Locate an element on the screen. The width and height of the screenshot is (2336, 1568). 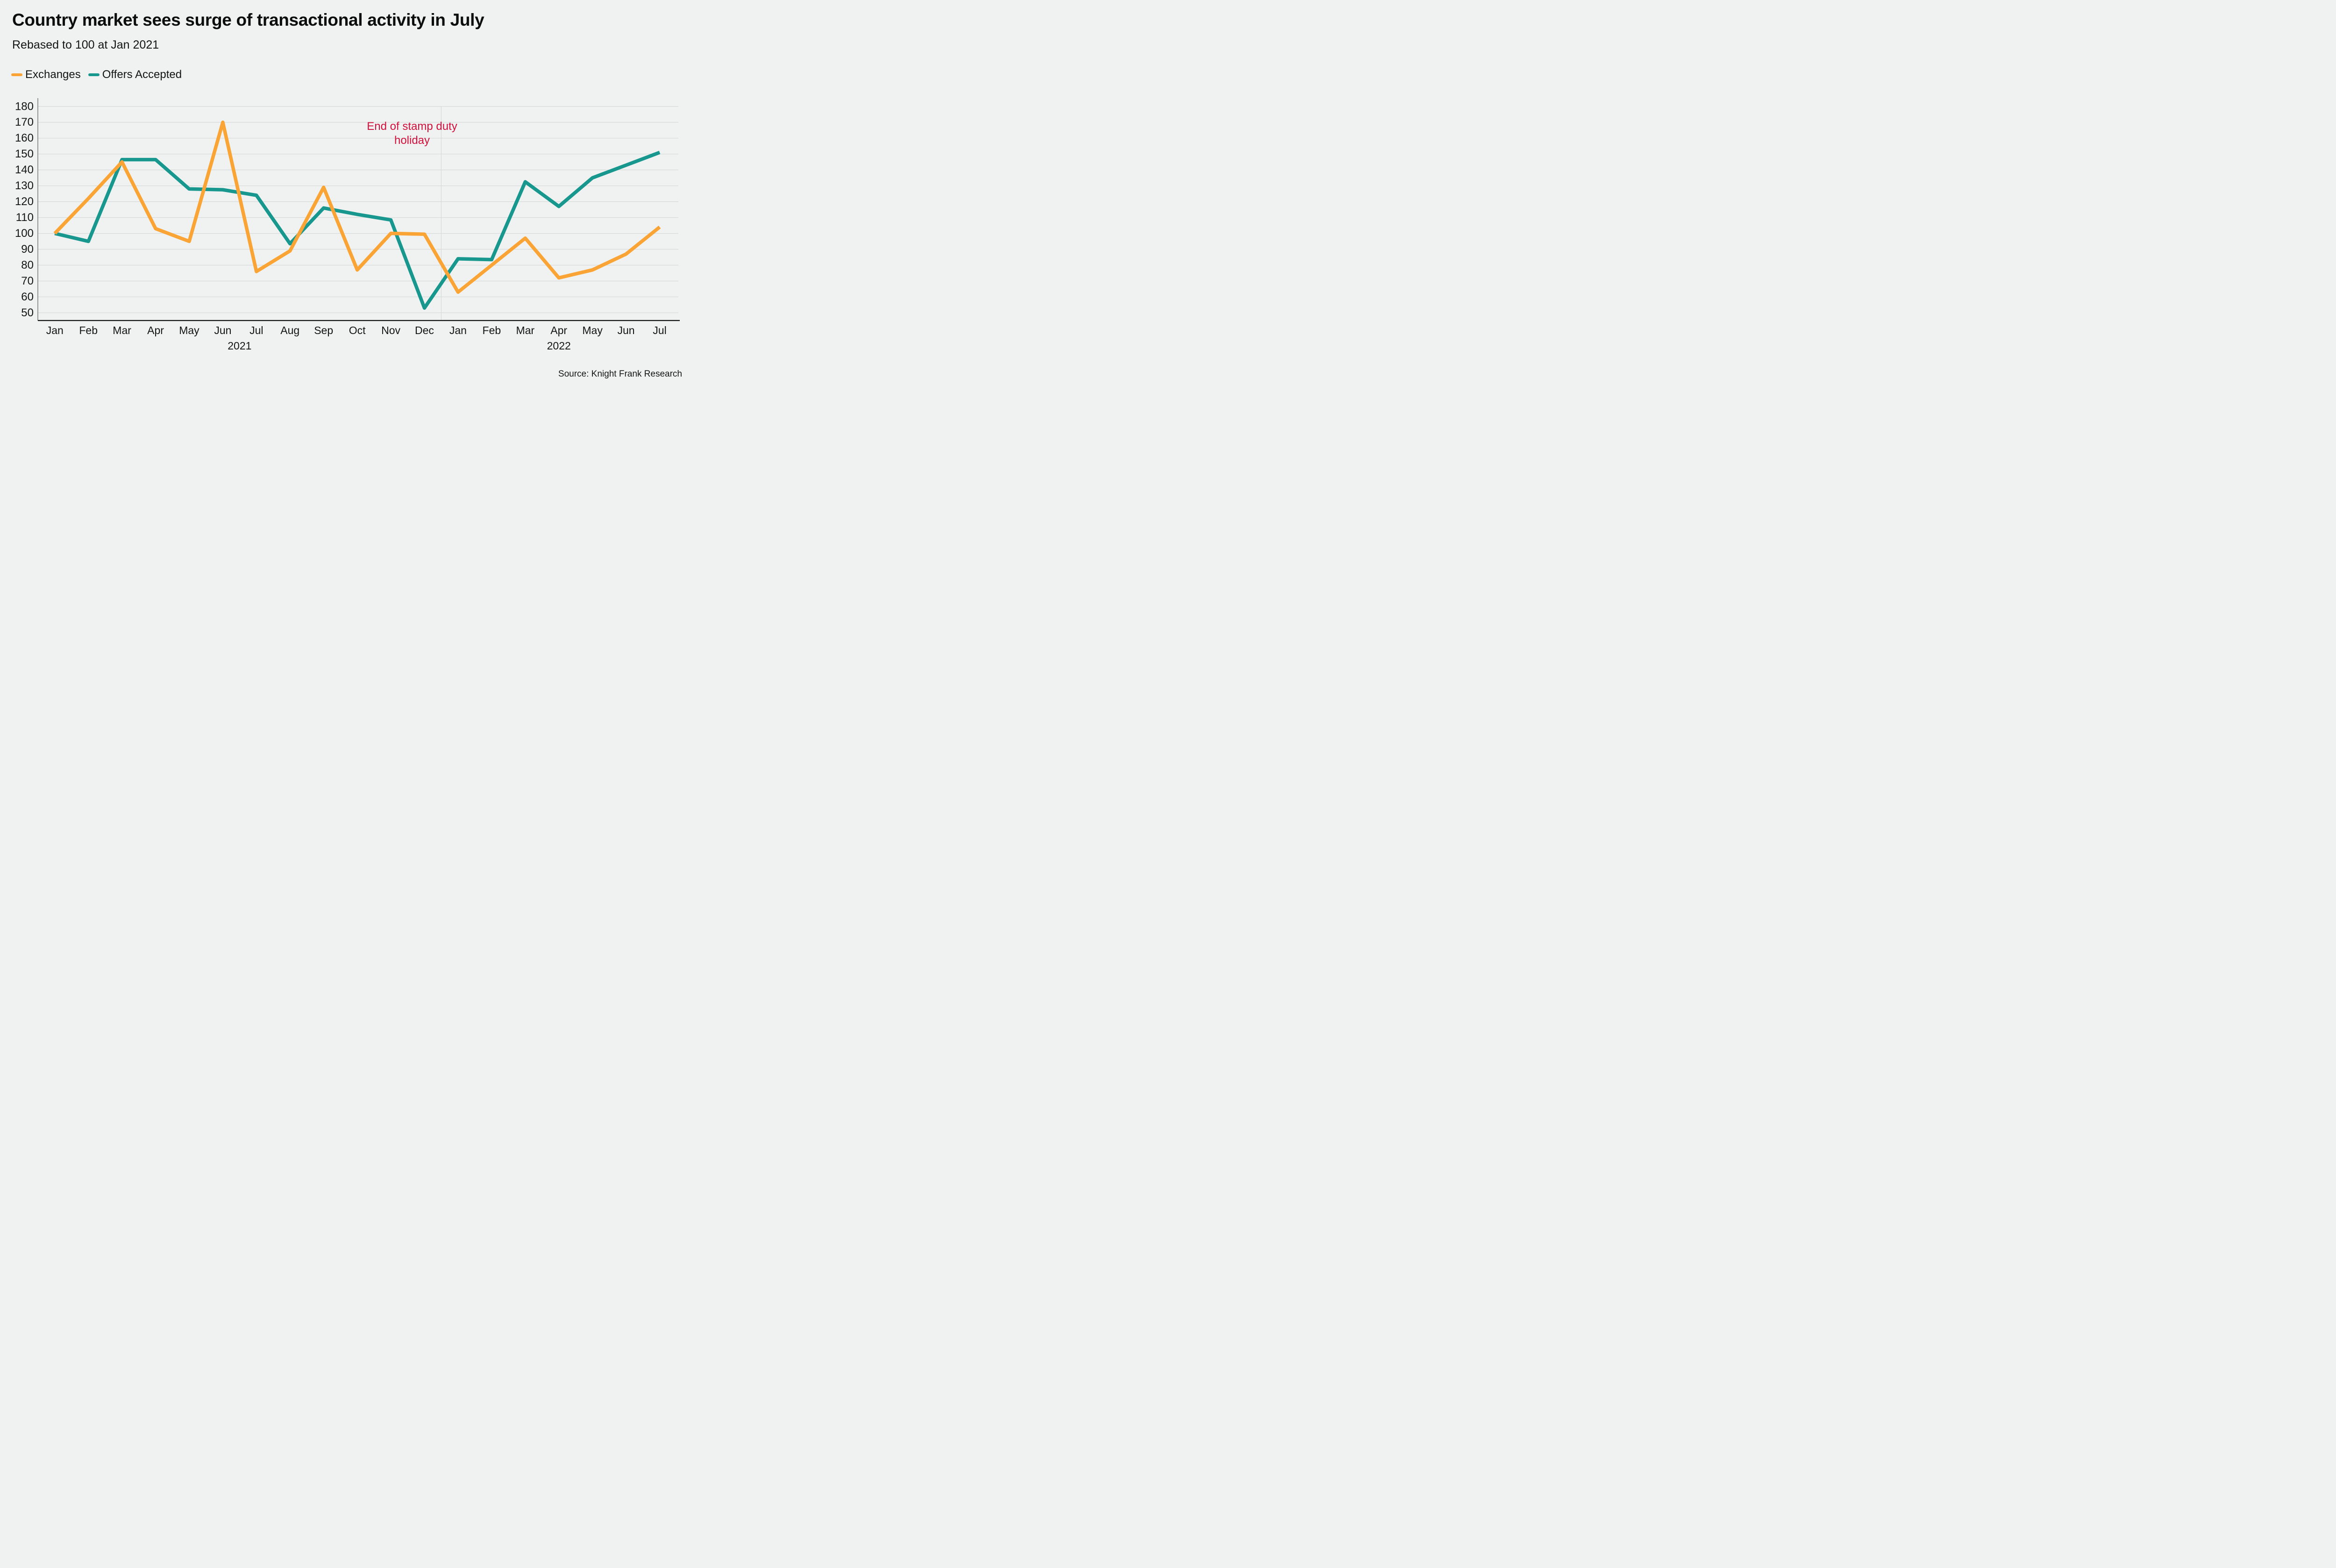
y-tick-label: 170 is located at coordinates (24, 122).